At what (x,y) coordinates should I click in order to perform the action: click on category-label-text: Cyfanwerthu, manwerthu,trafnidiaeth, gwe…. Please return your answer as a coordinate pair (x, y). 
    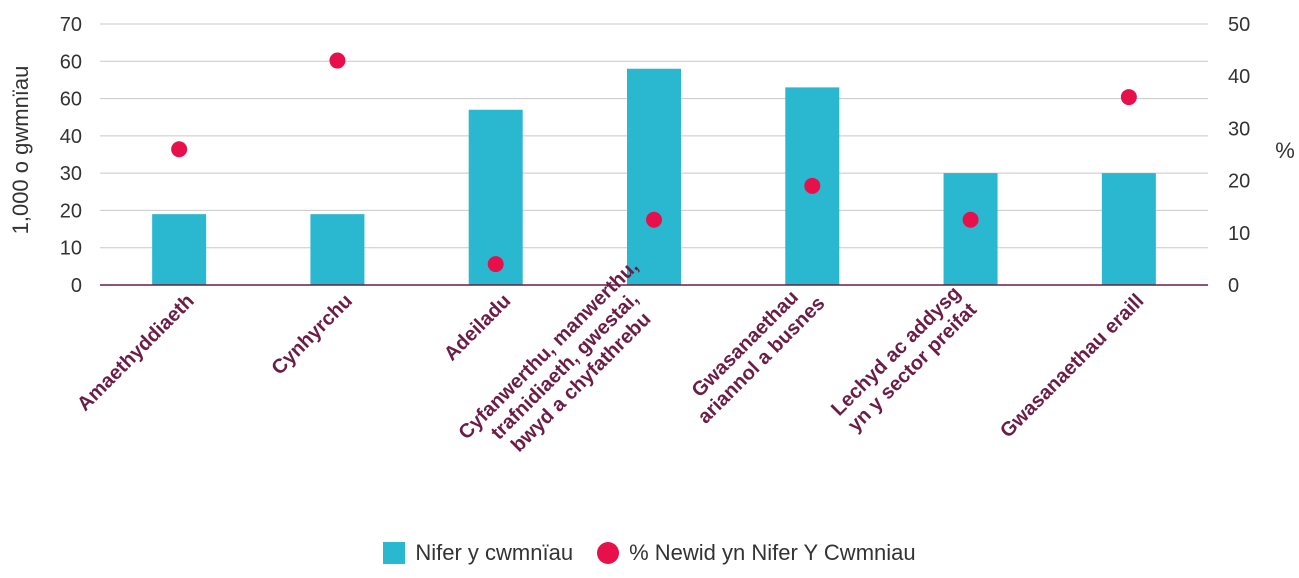
    Looking at the image, I should click on (564, 366).